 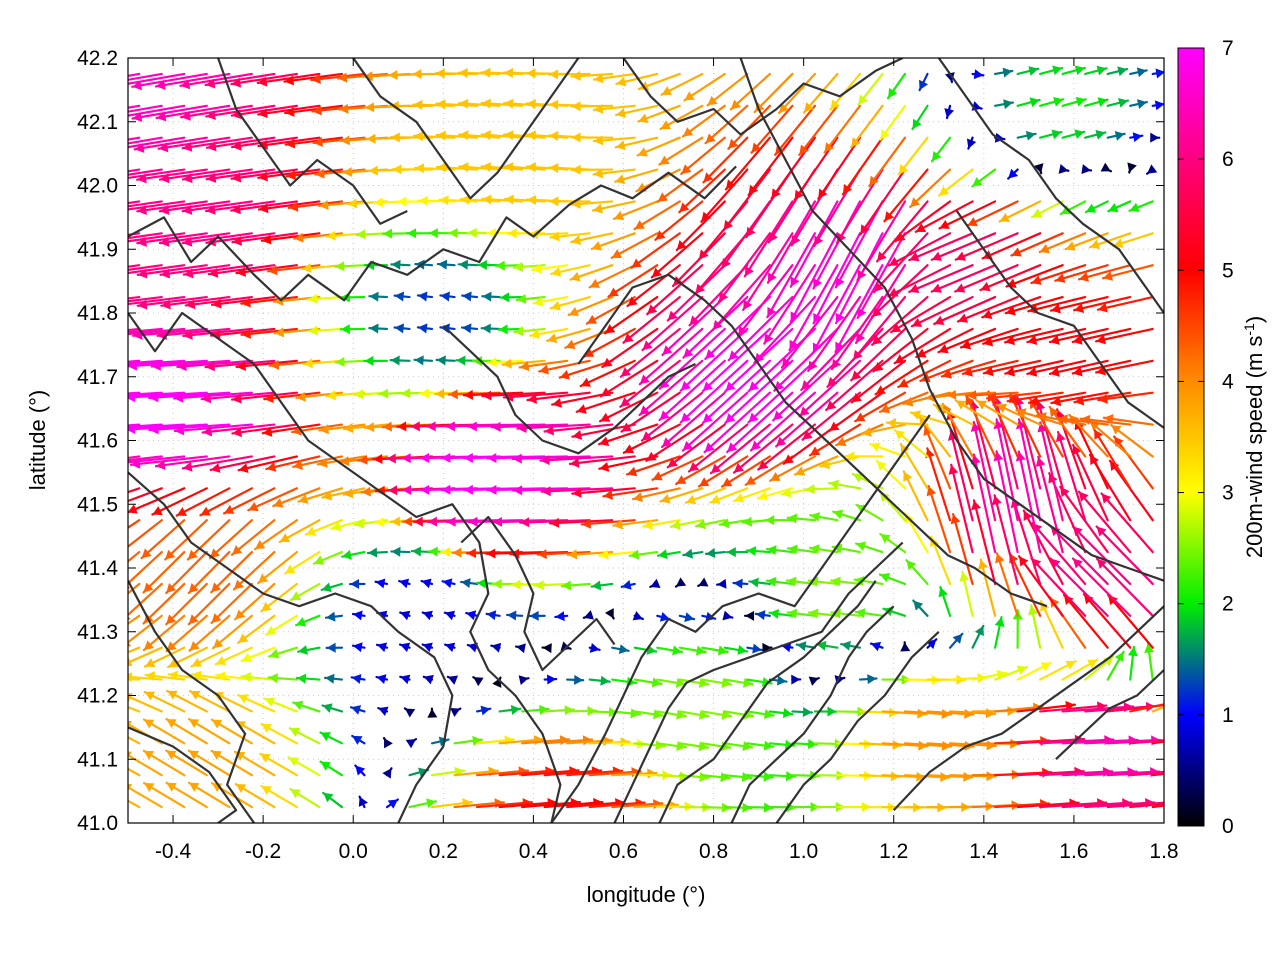 What do you see at coordinates (97, 759) in the screenshot?
I see `y-tick-label: 41.1` at bounding box center [97, 759].